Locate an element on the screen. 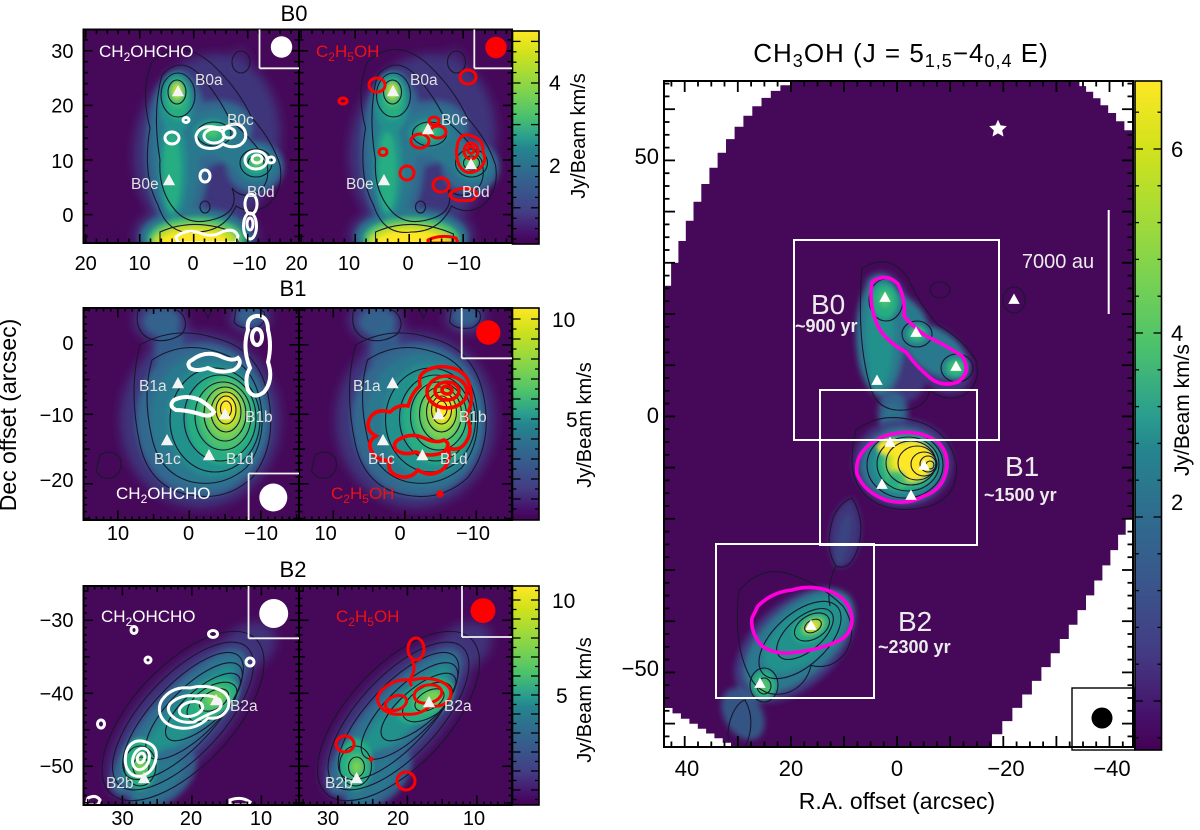  svg-text: ~2300 yr is located at coordinates (914, 647).